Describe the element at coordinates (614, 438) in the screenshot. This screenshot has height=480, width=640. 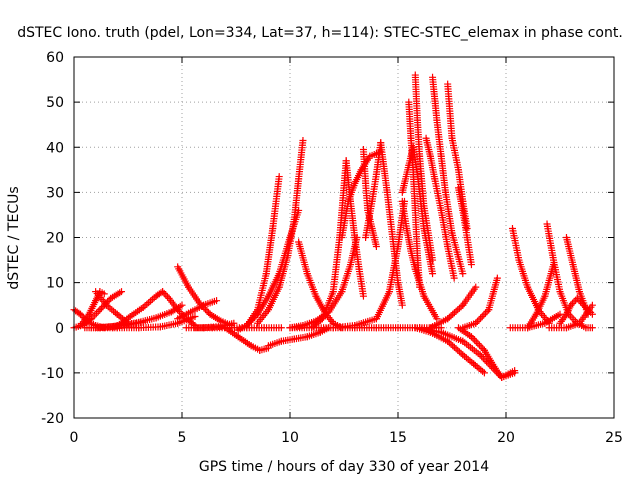
I see `x-tick-label: 25` at that location.